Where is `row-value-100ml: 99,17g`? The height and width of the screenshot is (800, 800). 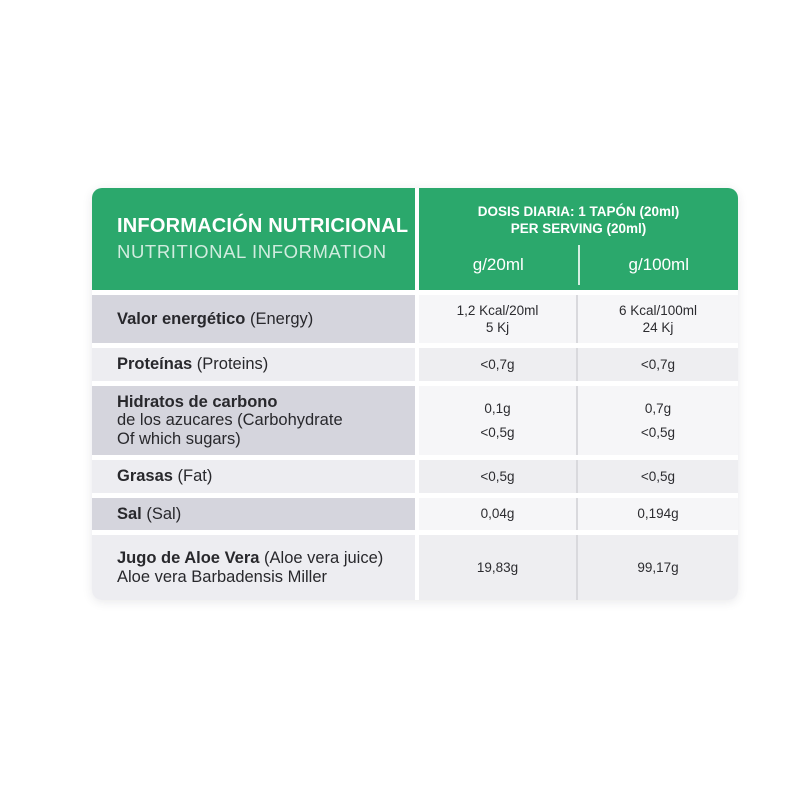
row-value-100ml: 99,17g is located at coordinates (658, 567).